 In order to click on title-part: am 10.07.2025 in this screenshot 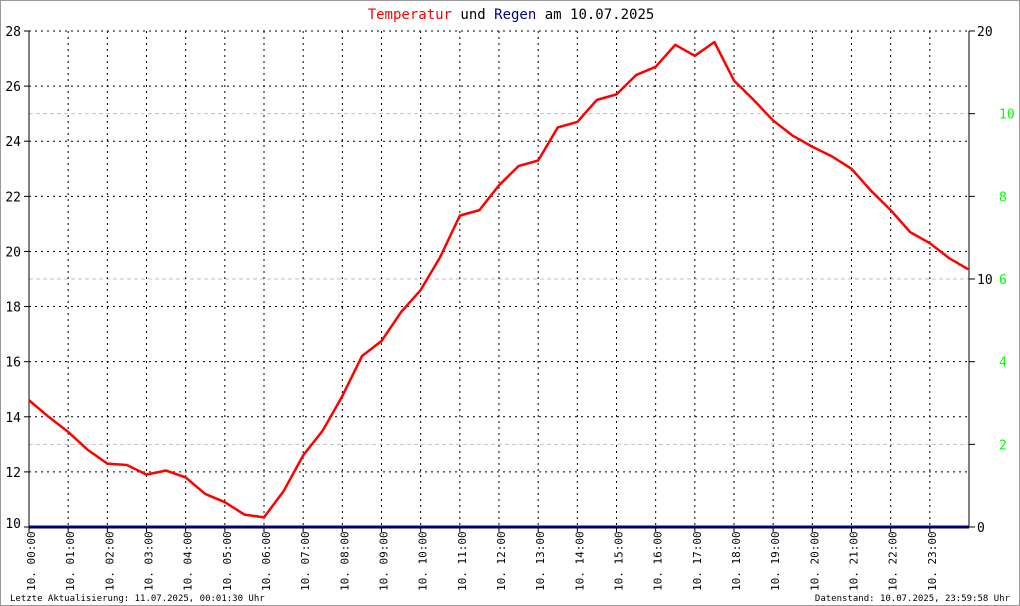, I will do `click(595, 15)`.